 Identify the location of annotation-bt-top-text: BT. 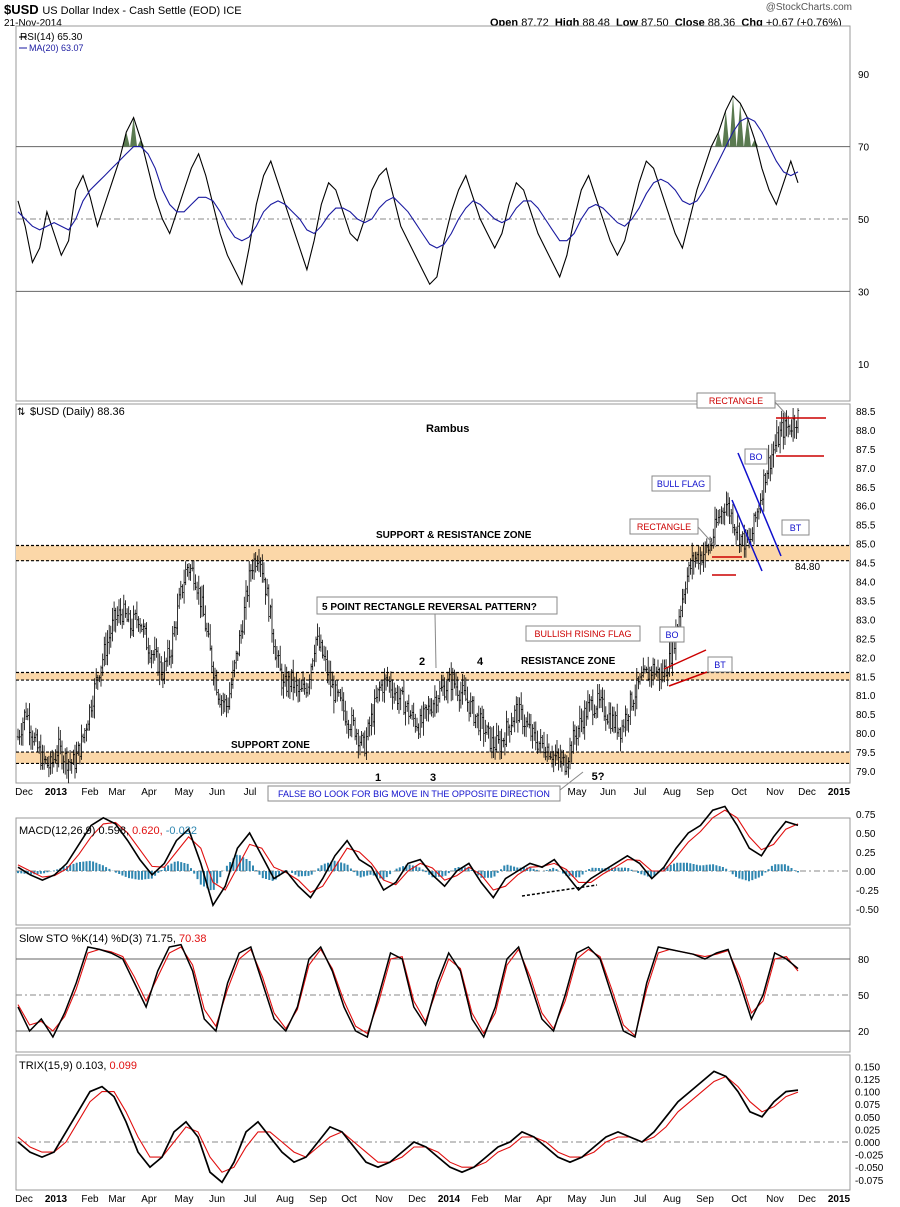
(796, 528).